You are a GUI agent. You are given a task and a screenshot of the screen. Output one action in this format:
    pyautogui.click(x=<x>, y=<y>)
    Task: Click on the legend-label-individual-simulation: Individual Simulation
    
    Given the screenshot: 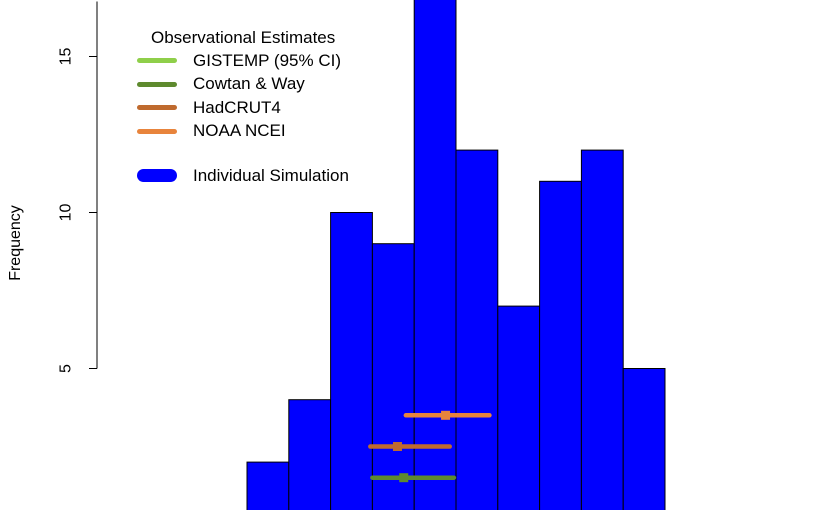 What is the action you would take?
    pyautogui.click(x=271, y=175)
    